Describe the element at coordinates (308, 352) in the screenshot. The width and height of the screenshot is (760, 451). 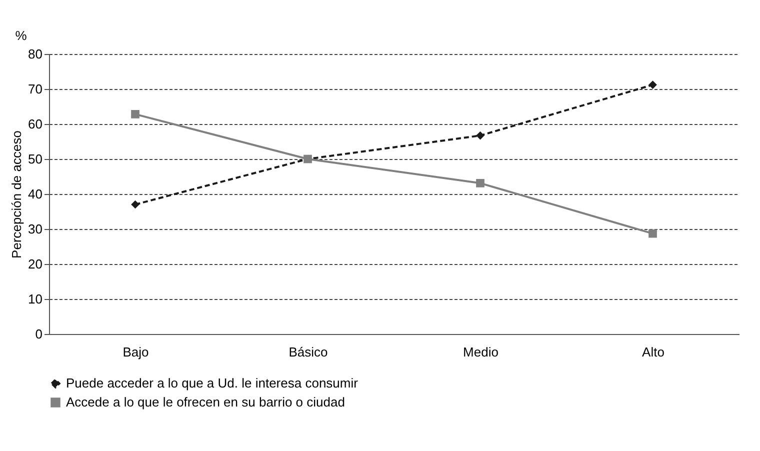
I see `x-tick-label: Básico` at that location.